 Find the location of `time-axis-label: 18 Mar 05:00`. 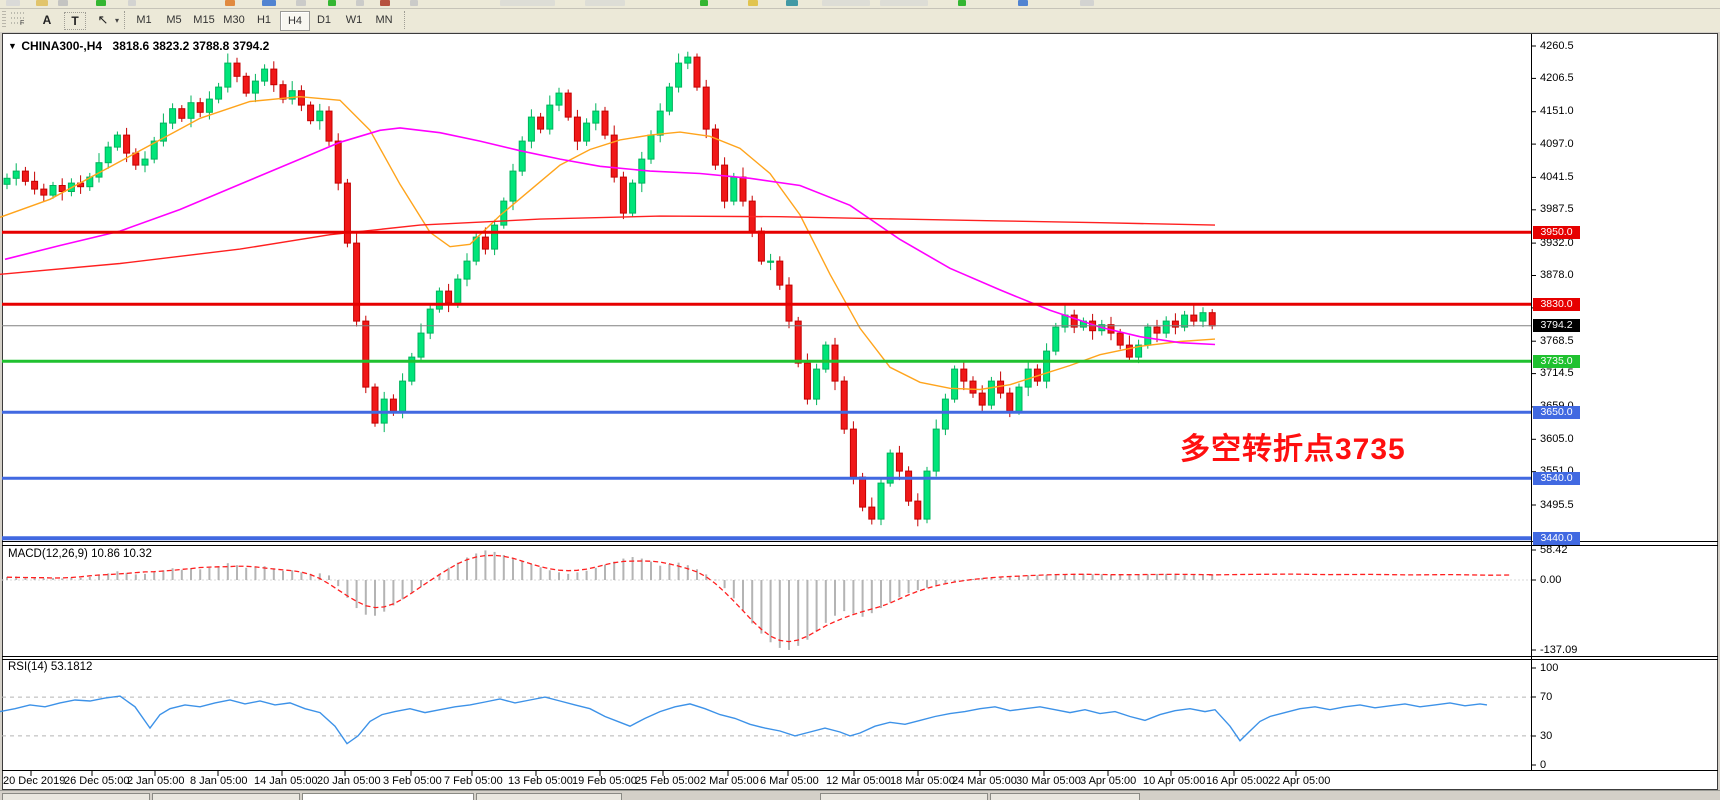

time-axis-label: 18 Mar 05:00 is located at coordinates (922, 781).